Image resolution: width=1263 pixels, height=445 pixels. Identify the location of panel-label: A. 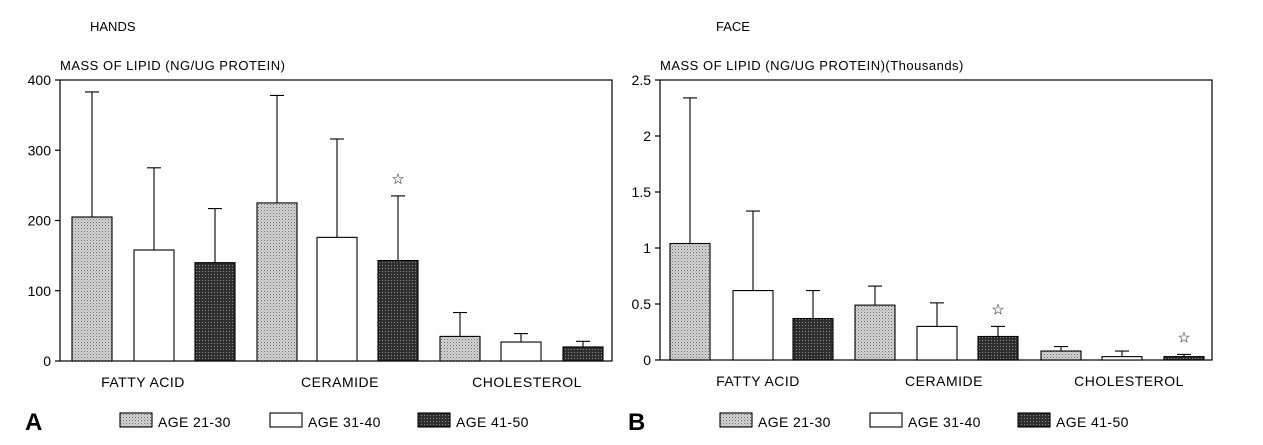
(33, 422).